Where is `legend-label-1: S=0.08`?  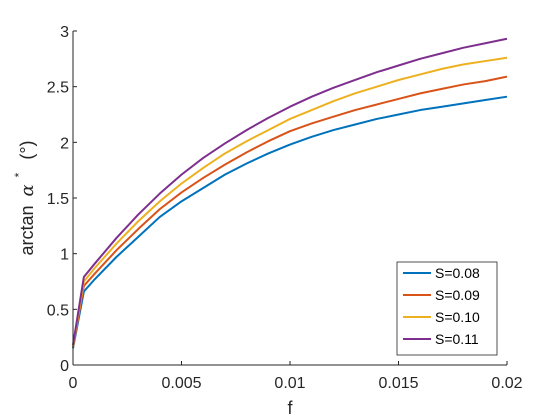 legend-label-1: S=0.08 is located at coordinates (457, 273).